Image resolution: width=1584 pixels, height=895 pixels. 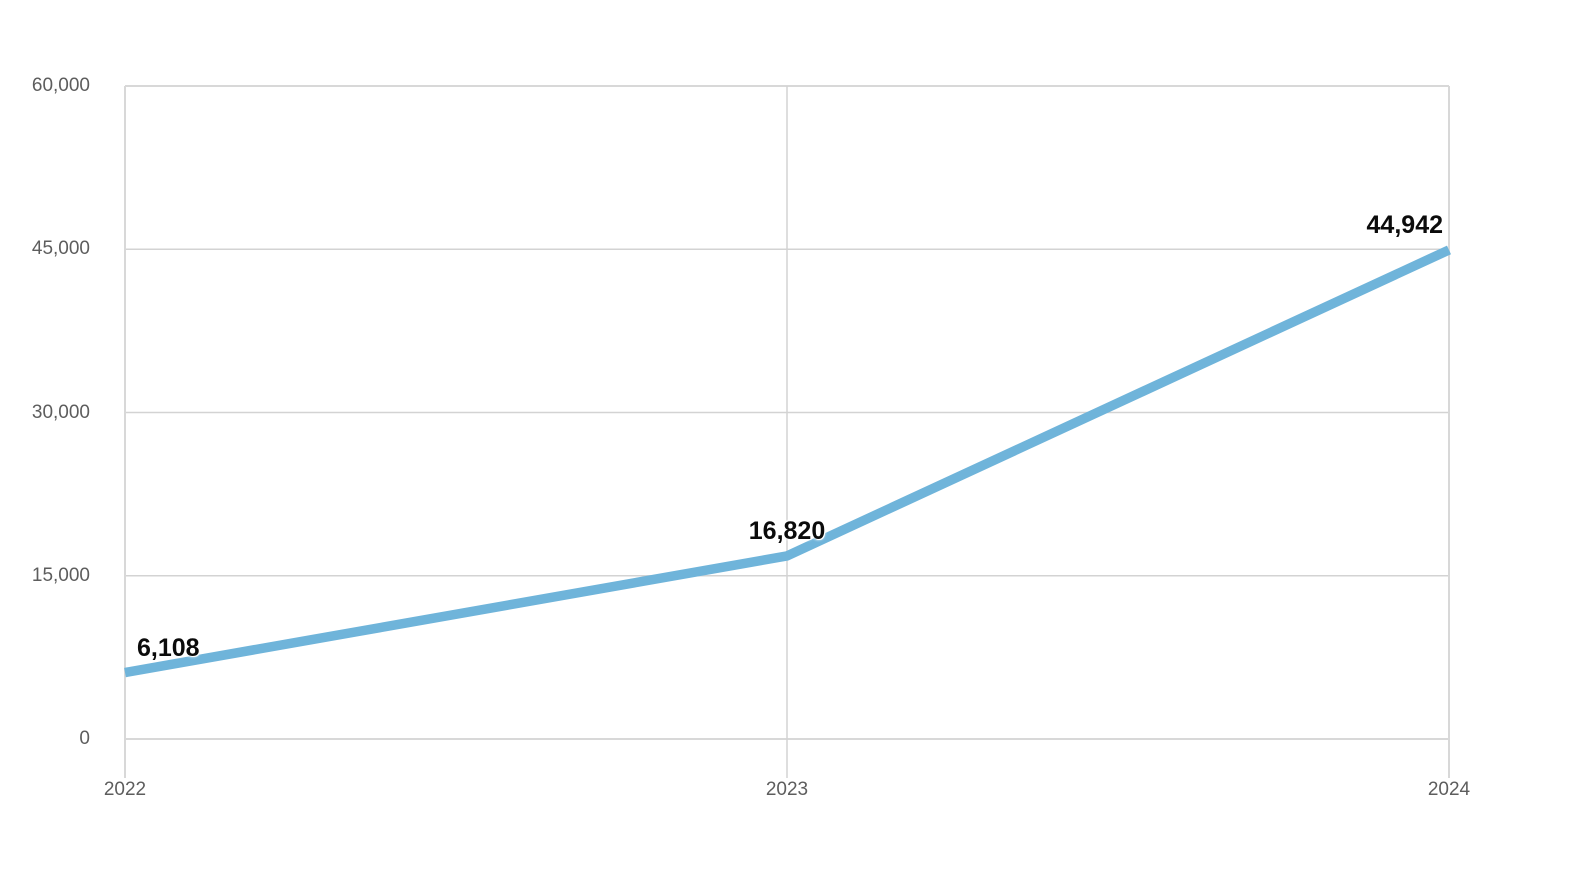 I want to click on y-tick-label: 0, so click(x=84, y=738).